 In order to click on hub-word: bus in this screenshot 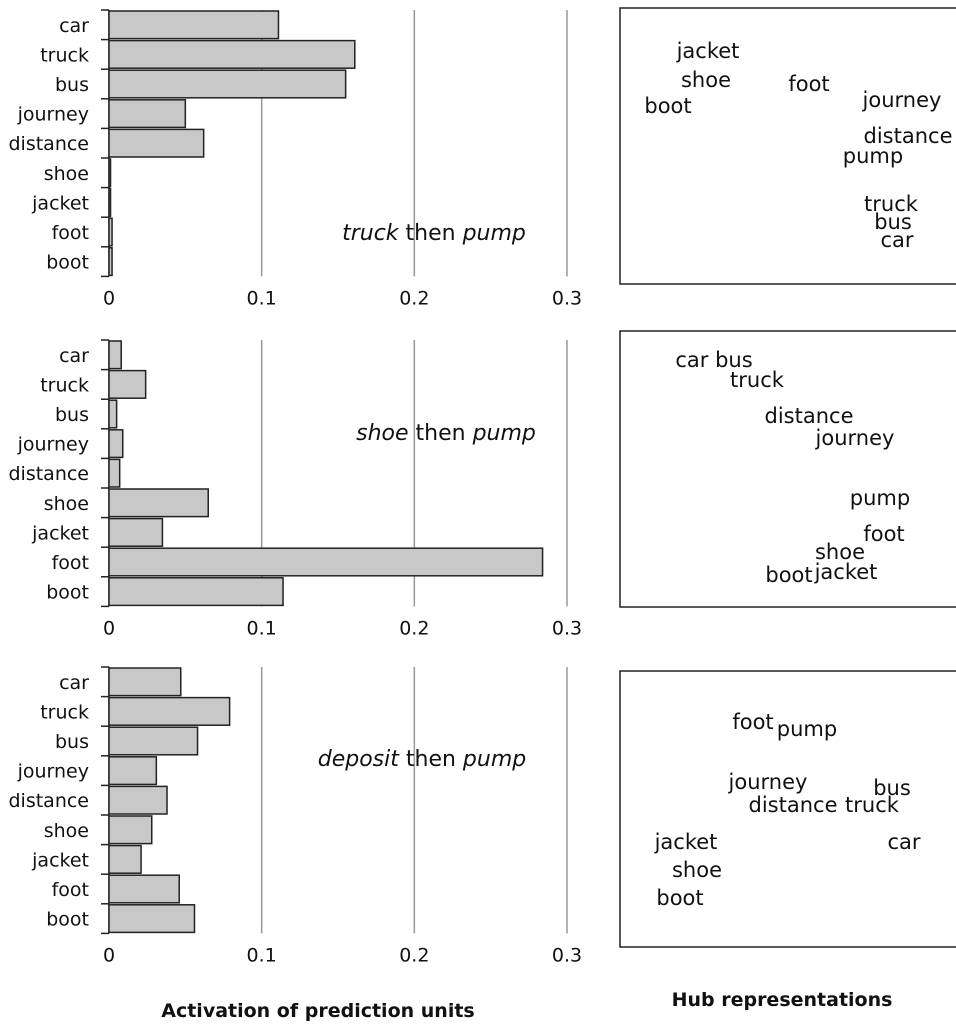, I will do `click(893, 222)`.